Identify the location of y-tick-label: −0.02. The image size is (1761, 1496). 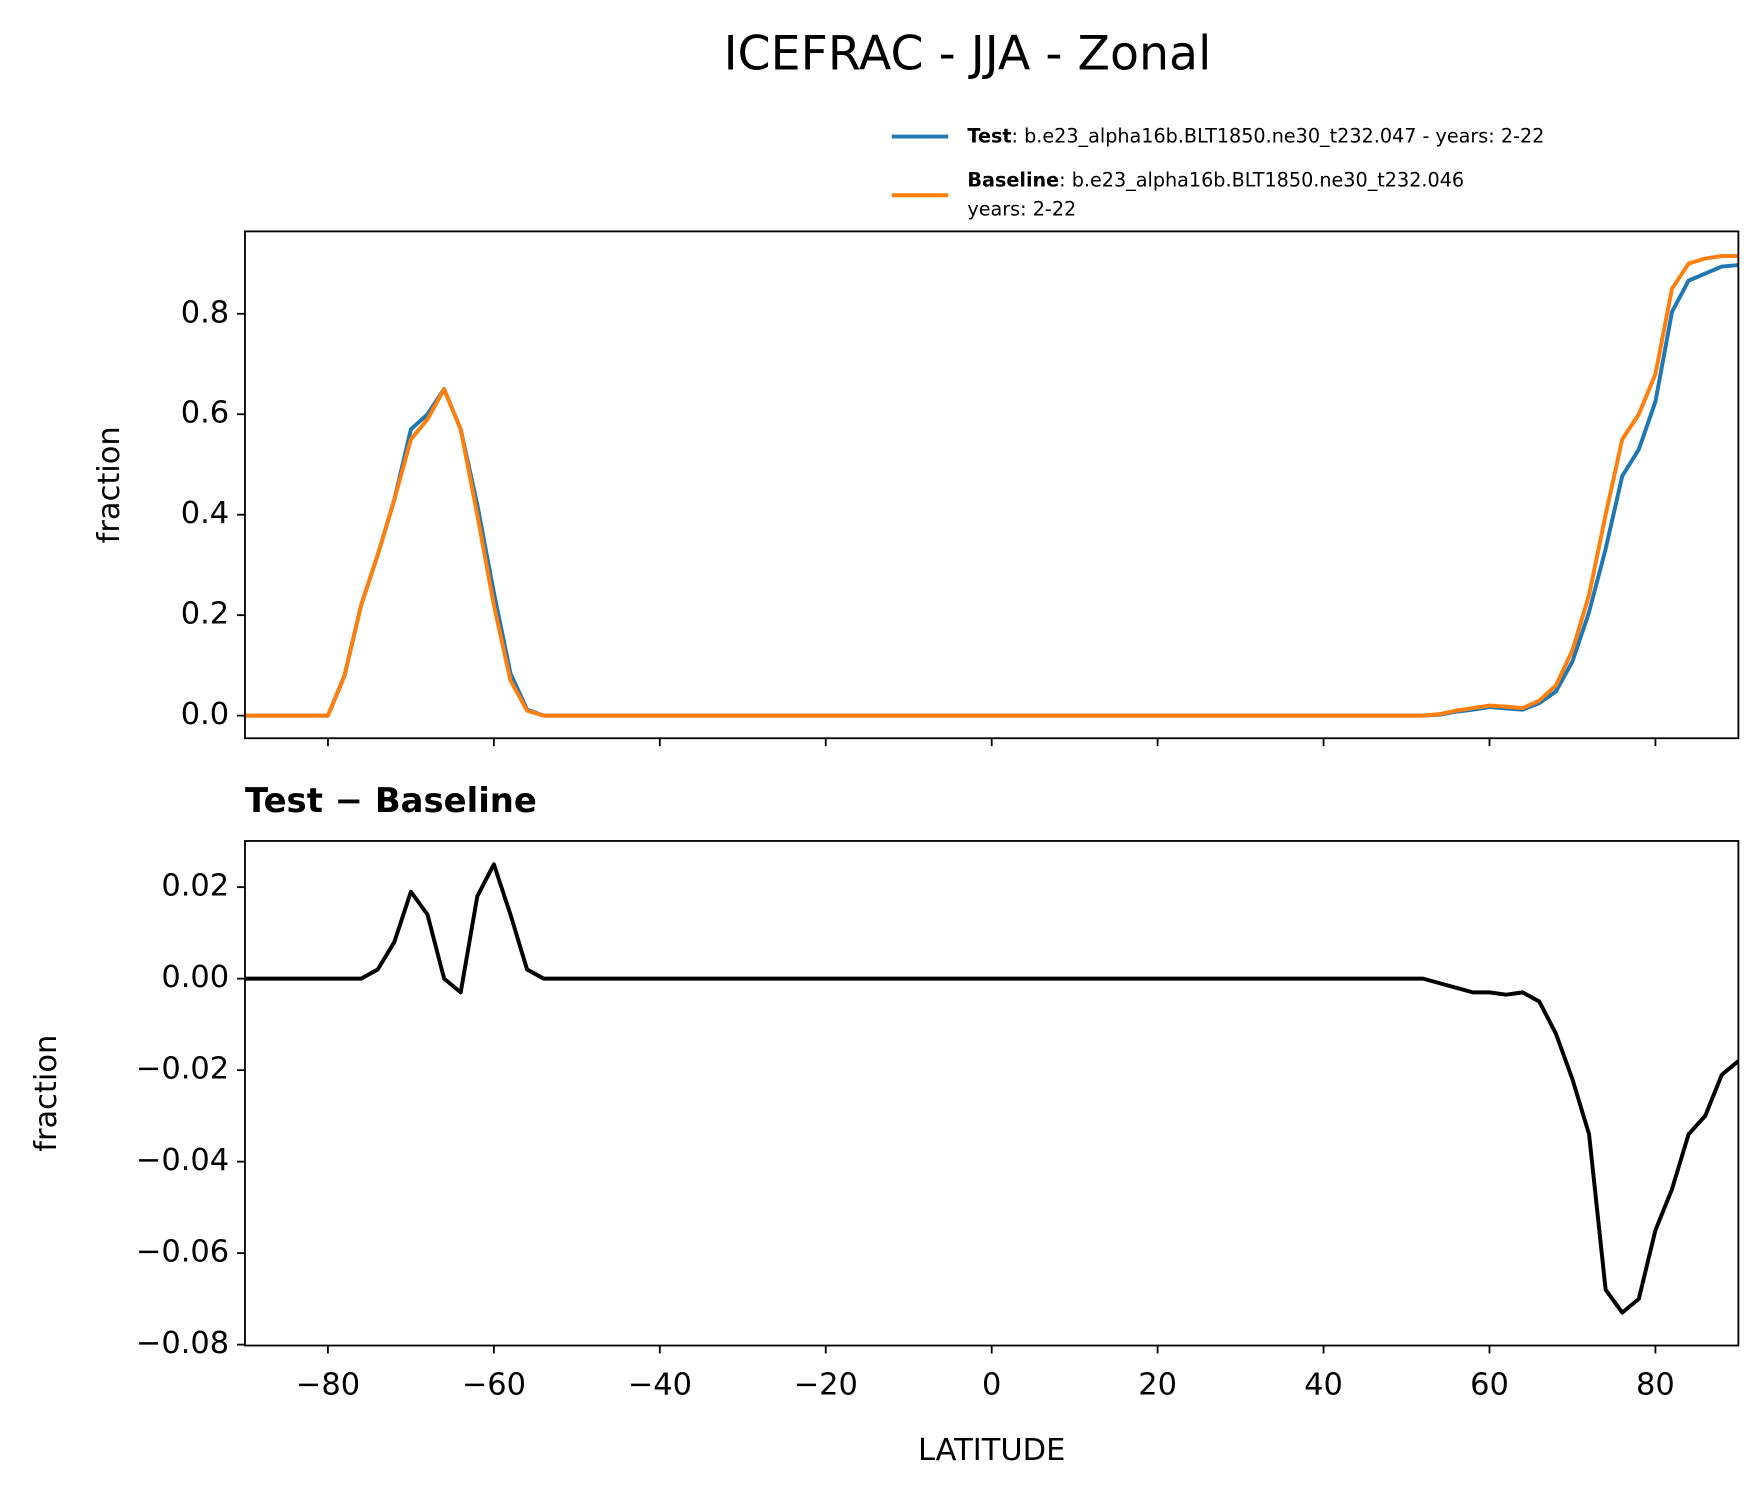
(182, 1069).